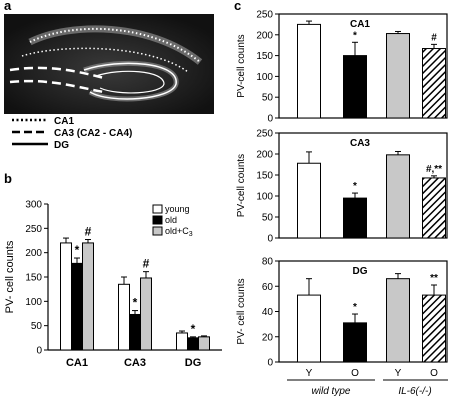 This screenshot has height=401, width=474. Describe the element at coordinates (179, 232) in the screenshot. I see `legend-label: old+C3` at that location.